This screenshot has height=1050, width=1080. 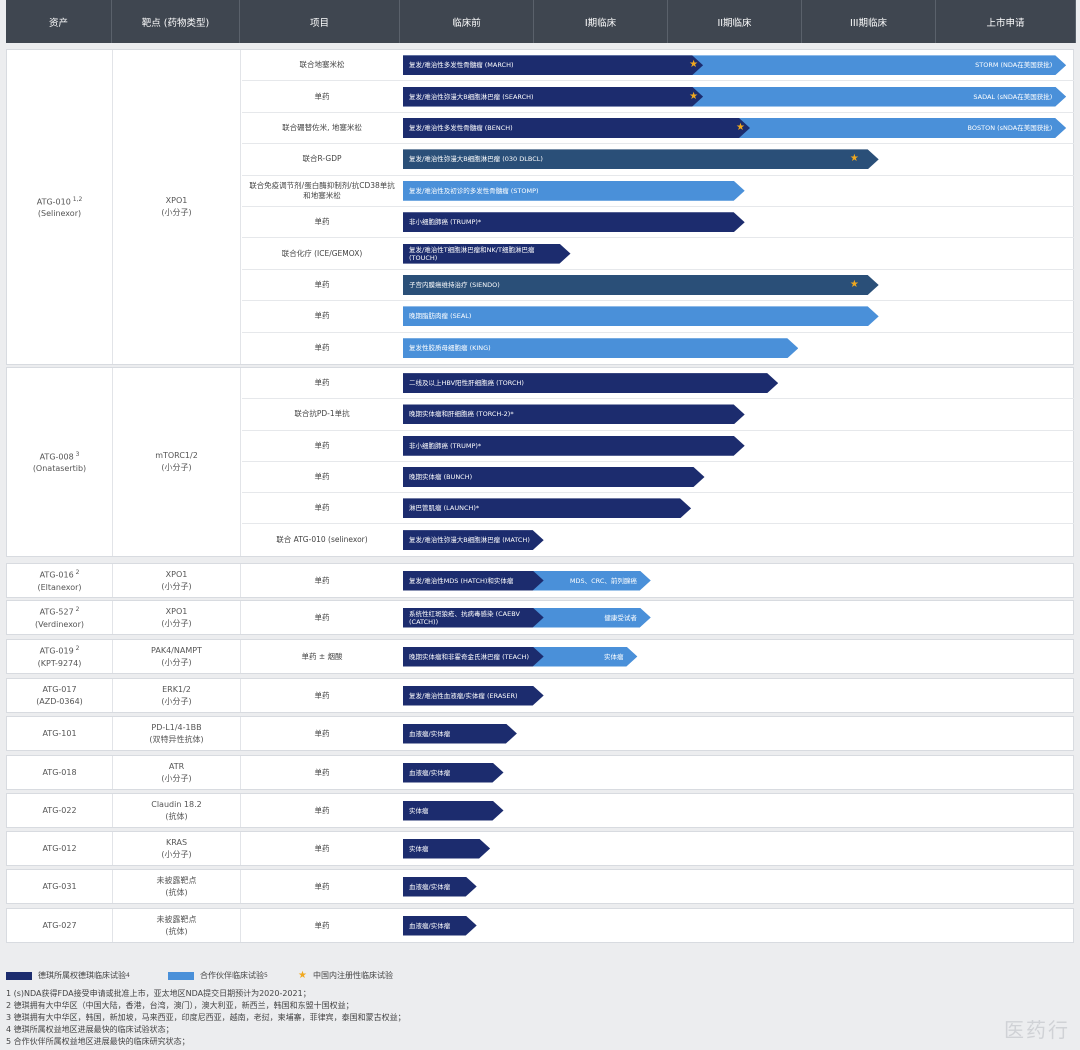 I want to click on header-cell: 临床前, so click(x=467, y=21).